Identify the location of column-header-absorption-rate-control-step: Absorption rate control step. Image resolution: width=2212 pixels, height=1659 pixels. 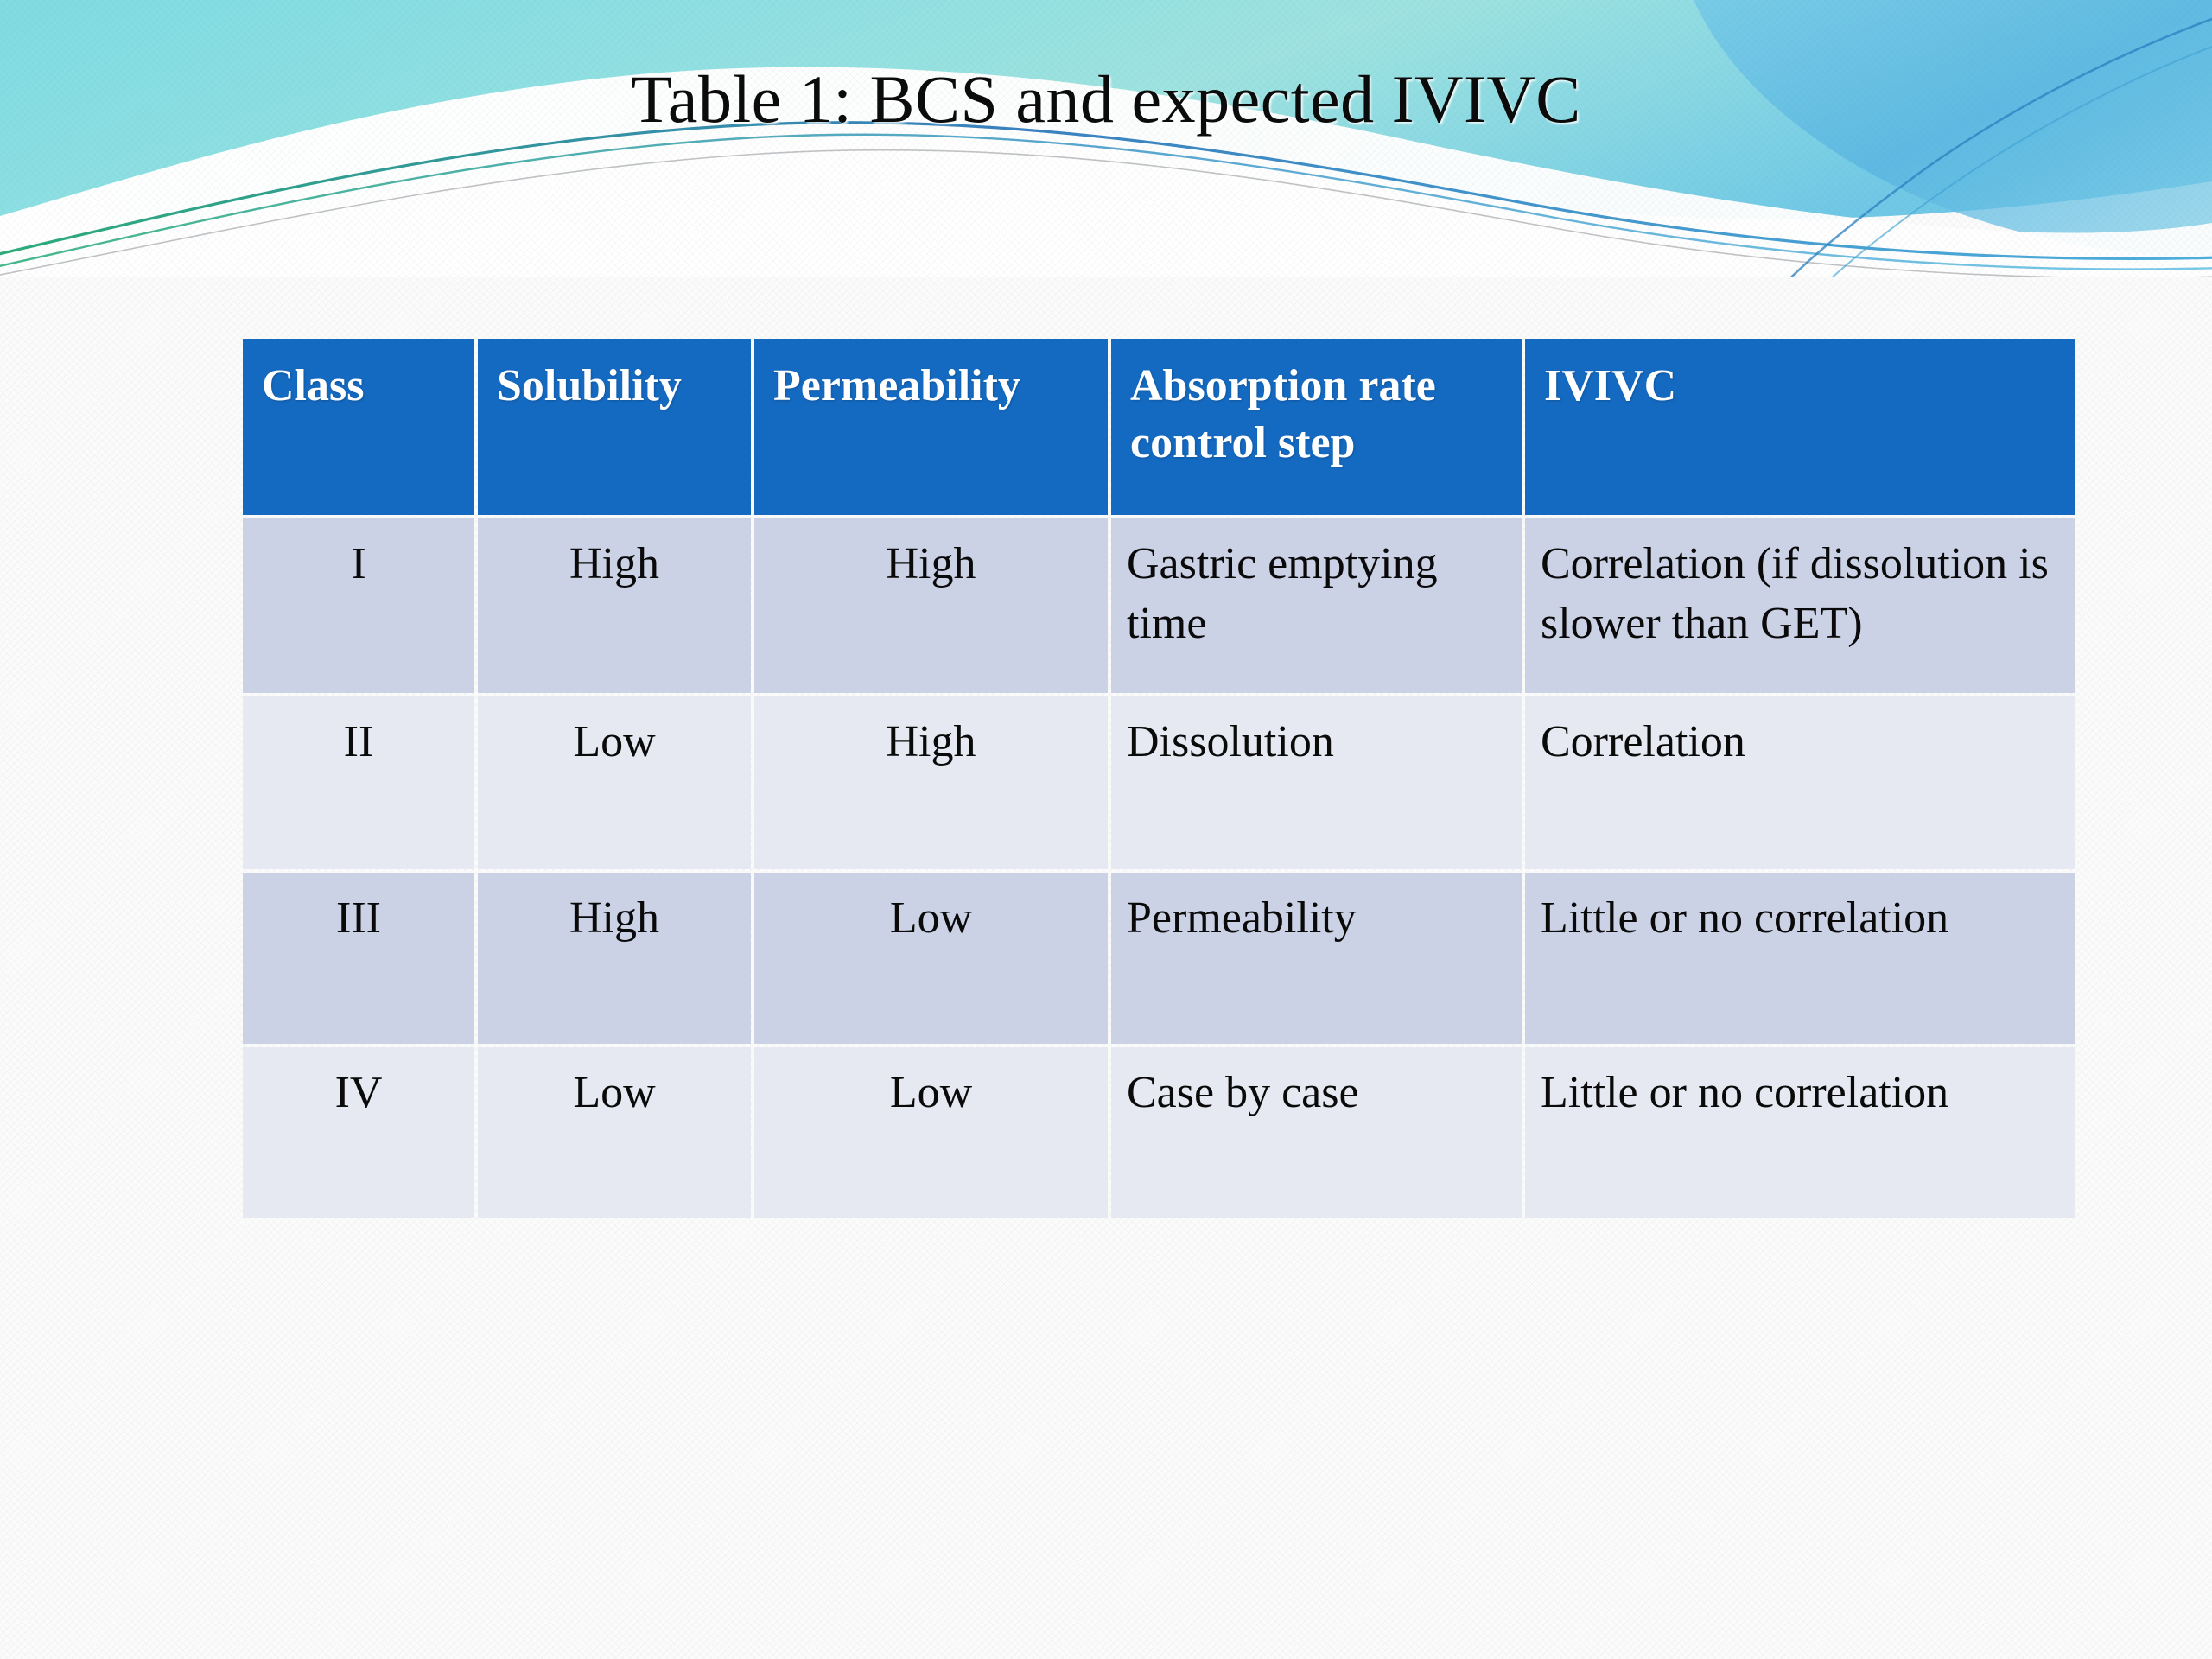
(1316, 427).